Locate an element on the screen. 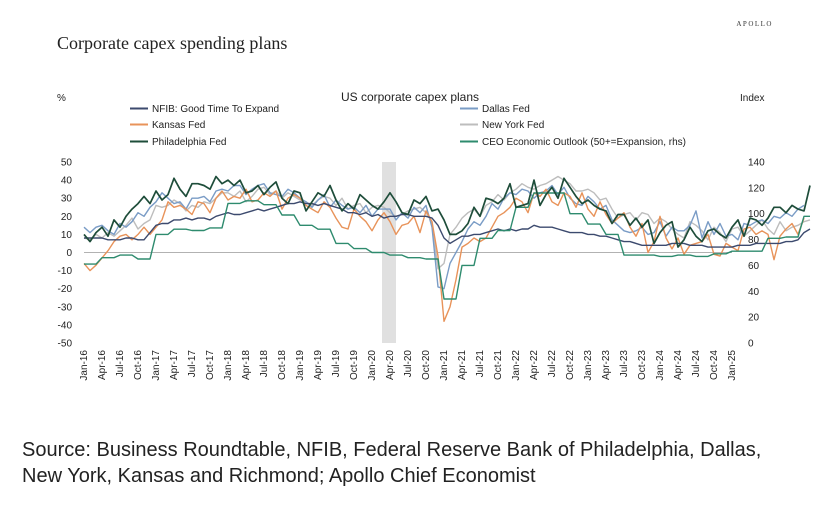 This screenshot has width=813, height=523. x-tick-label: Apr-19 is located at coordinates (318, 365).